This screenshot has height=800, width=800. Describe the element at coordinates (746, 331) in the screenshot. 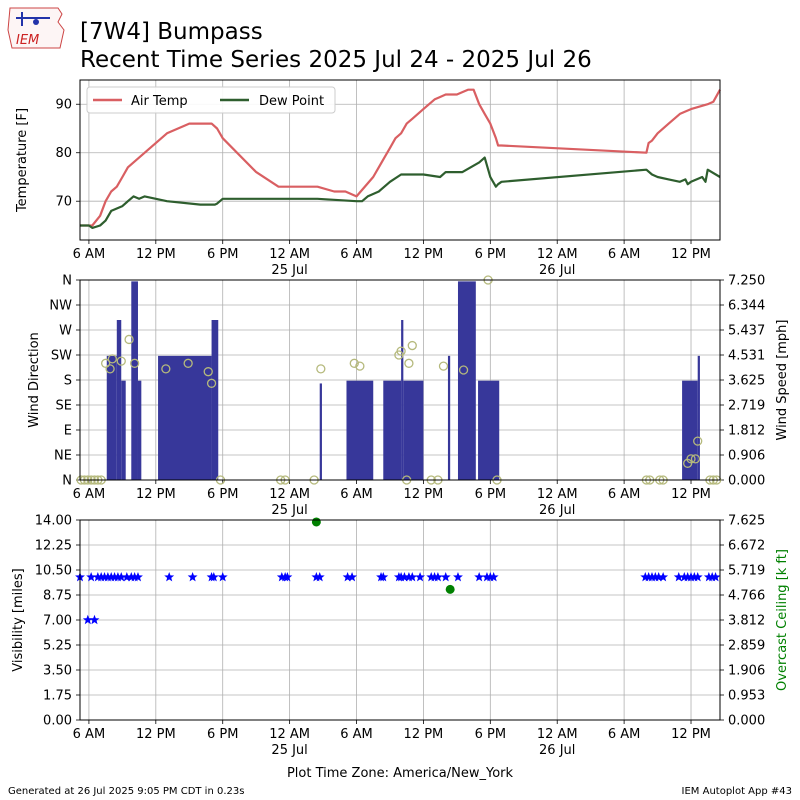

I see `speed-tick-label: 5.437` at that location.